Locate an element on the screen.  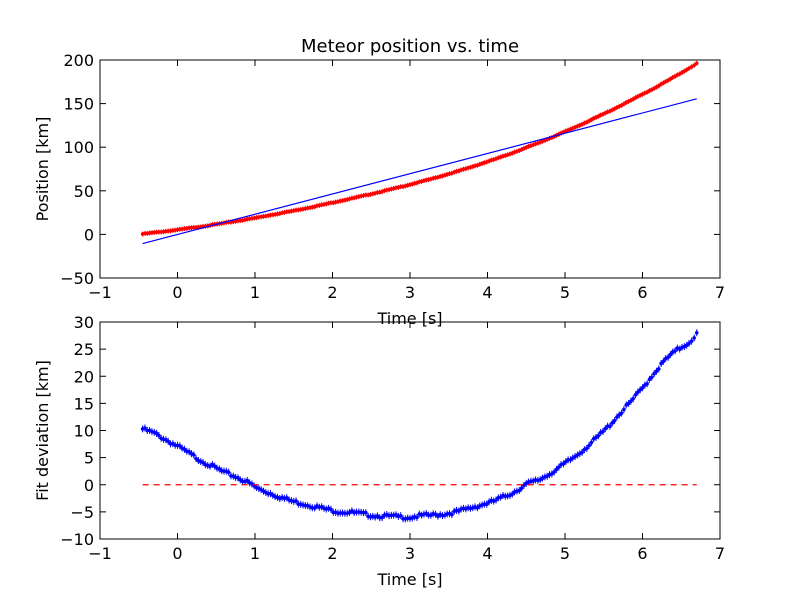
y-tick-label: −50 is located at coordinates (77, 278).